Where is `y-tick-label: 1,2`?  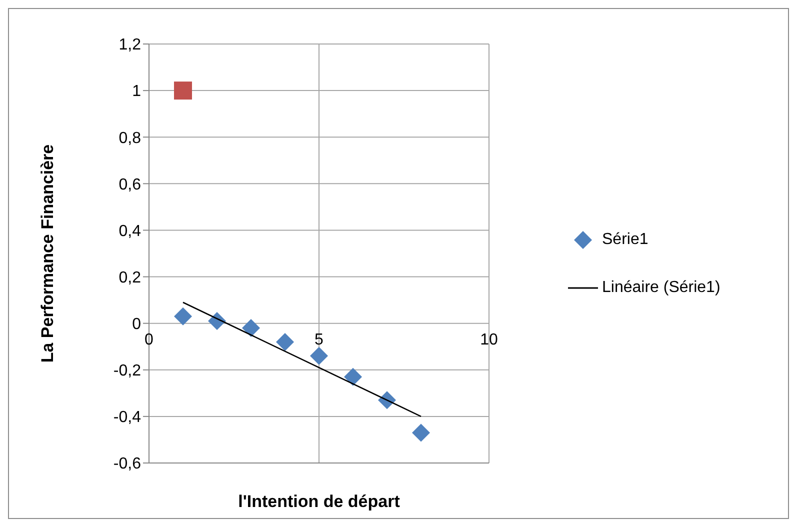 y-tick-label: 1,2 is located at coordinates (130, 45).